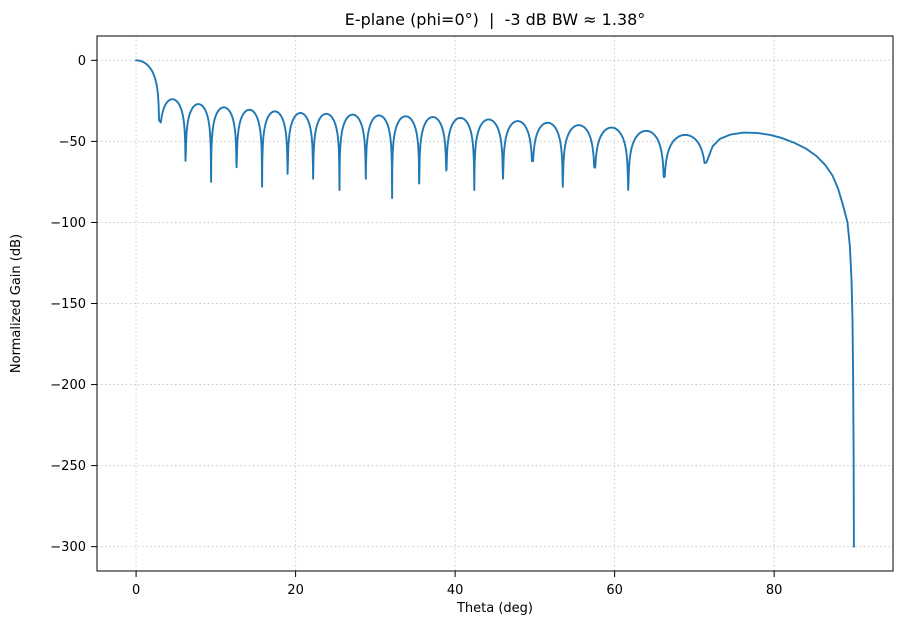 The image size is (897, 637). Describe the element at coordinates (68, 304) in the screenshot. I see `y-tick-label: −150` at that location.